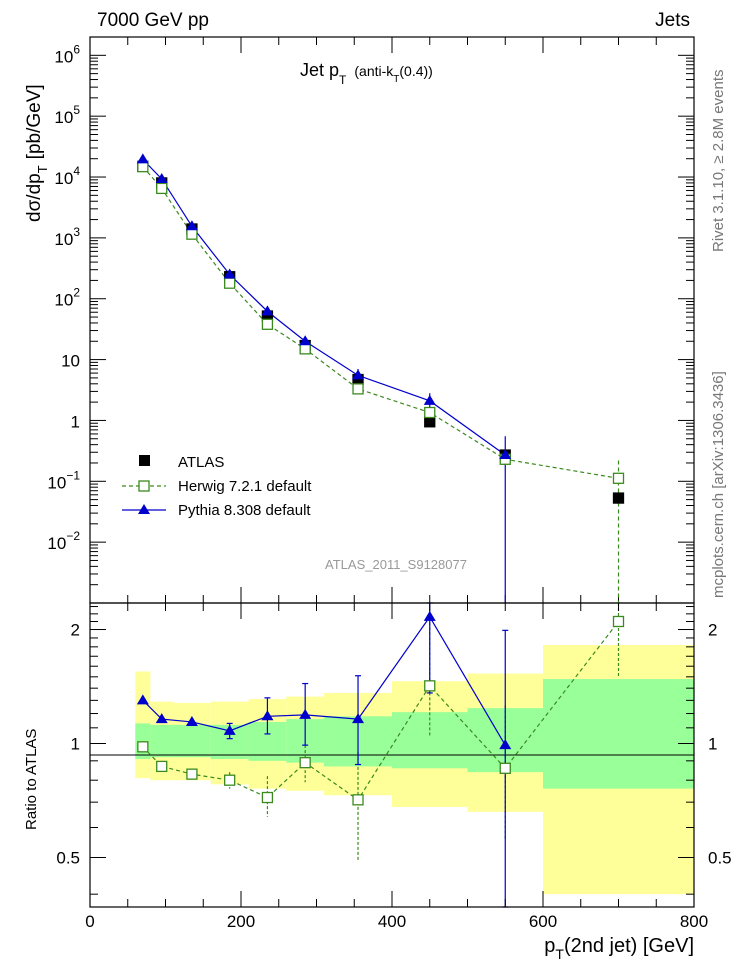  I want to click on x-tick-label: 400, so click(392, 921).